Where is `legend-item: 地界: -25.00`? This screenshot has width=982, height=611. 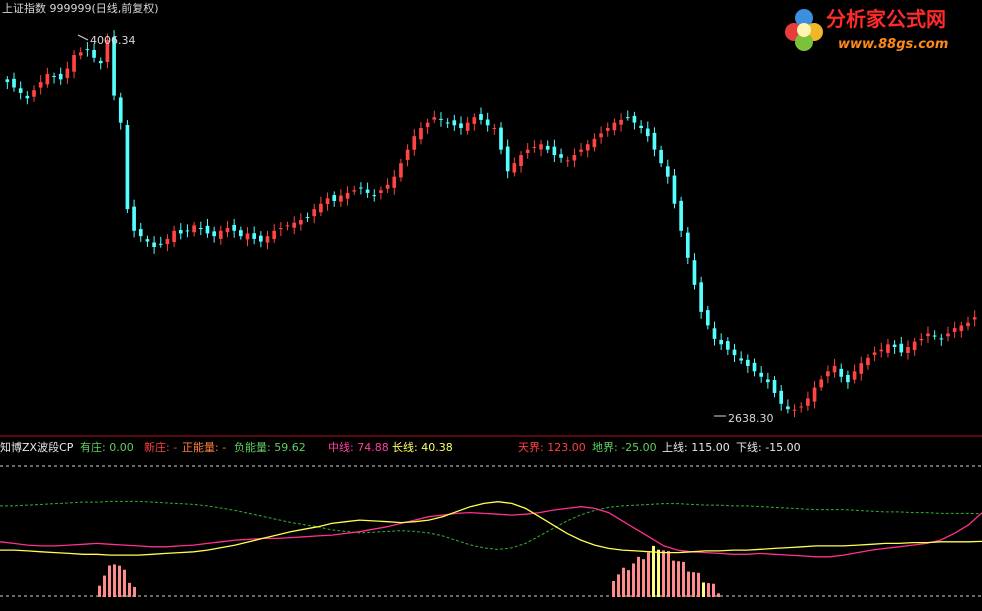 legend-item: 地界: -25.00 is located at coordinates (624, 447).